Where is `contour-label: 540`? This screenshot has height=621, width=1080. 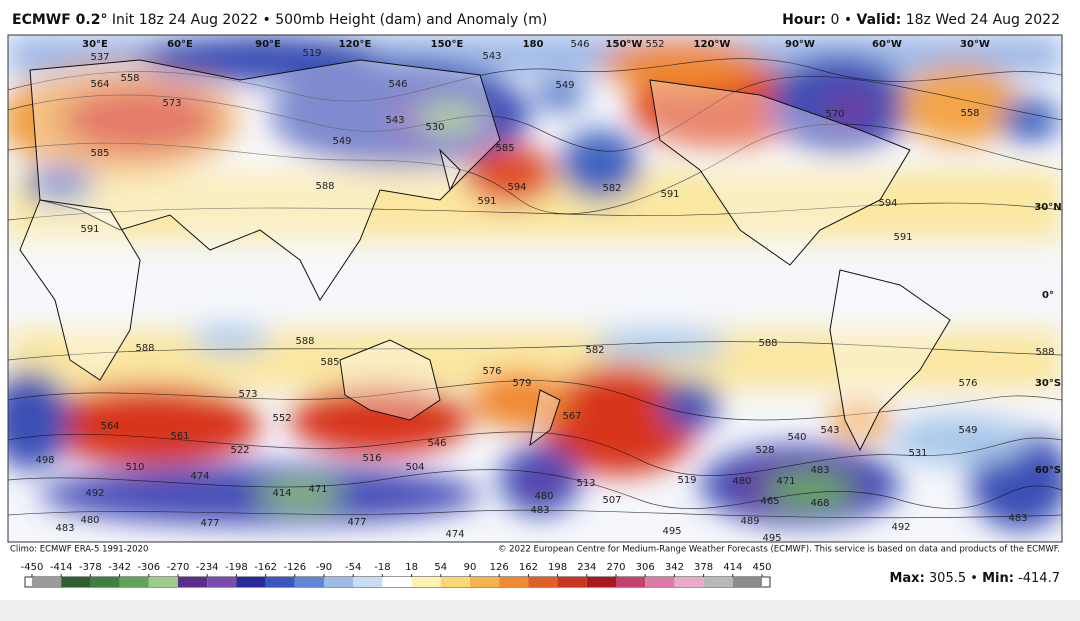
contour-label: 540 is located at coordinates (796, 437).